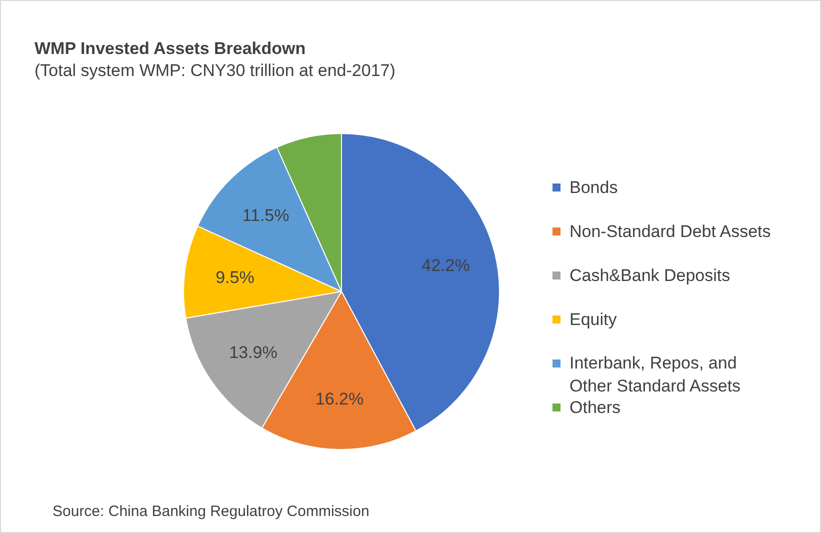  What do you see at coordinates (446, 265) in the screenshot?
I see `data-label: 42.2%` at bounding box center [446, 265].